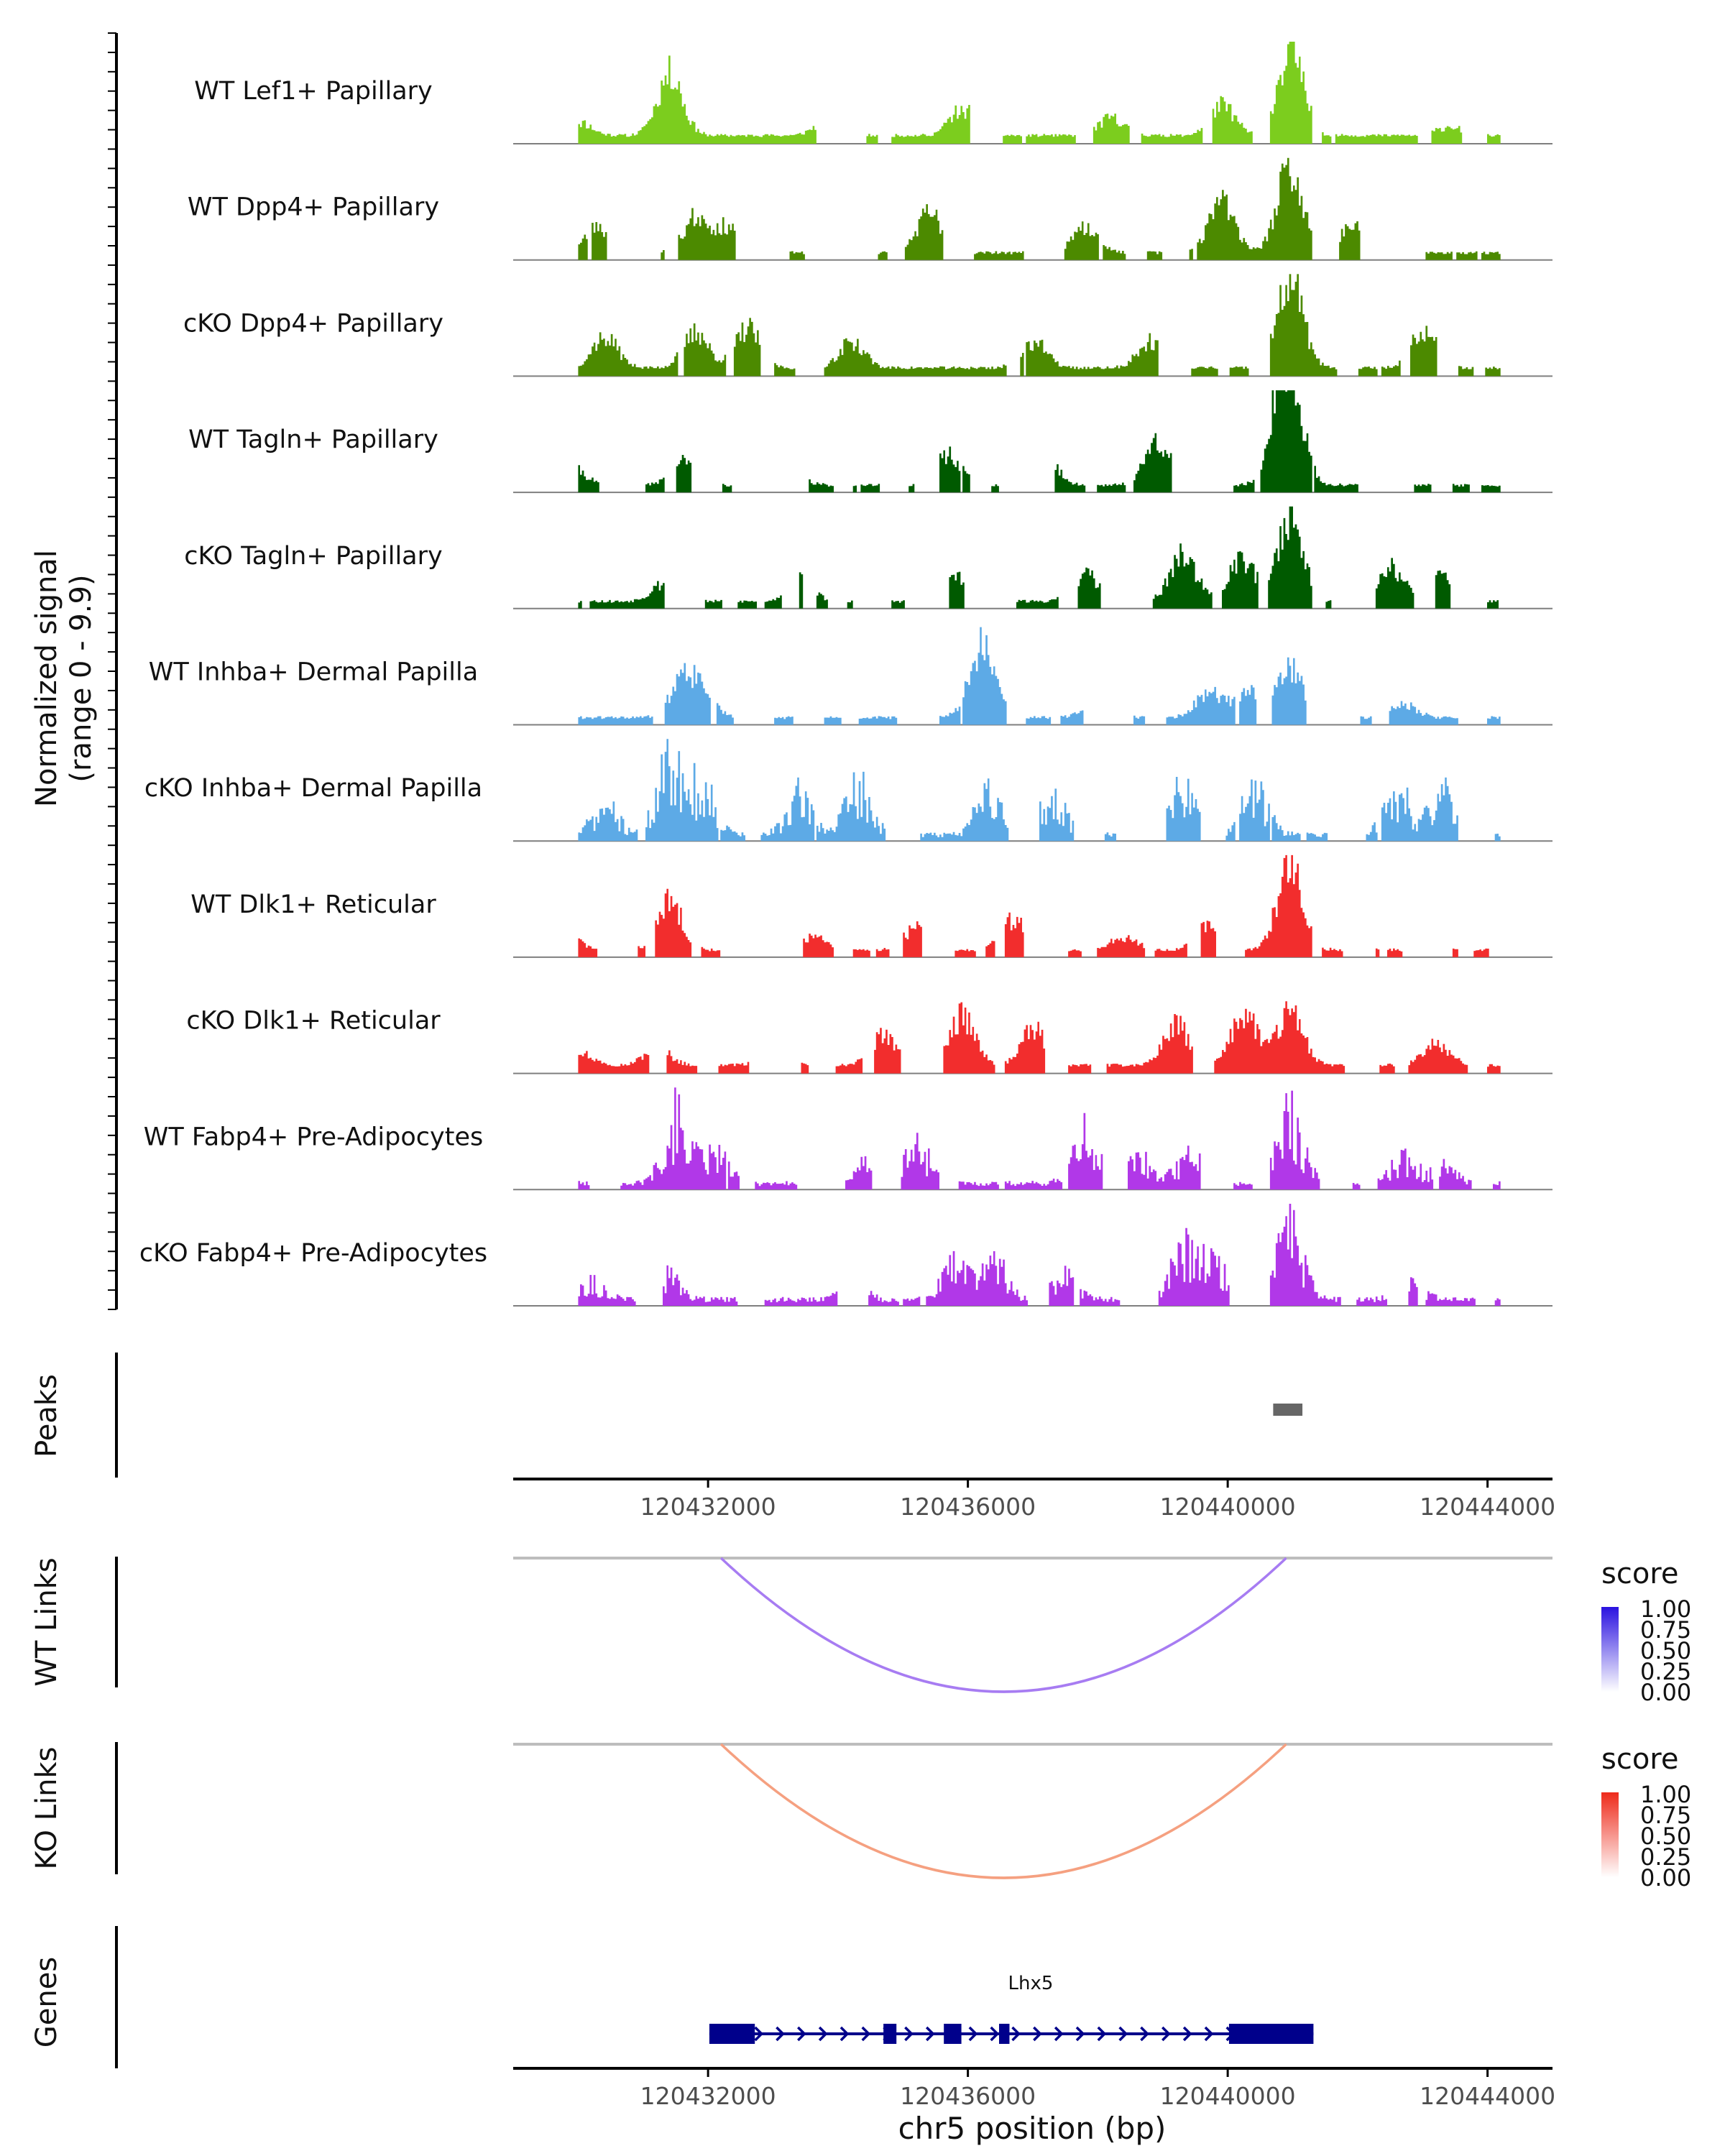 Image resolution: width=1725 pixels, height=2156 pixels. I want to click on track-cko-dpp4-papillary: cKO Dpp4+ Papillary, so click(867, 326).